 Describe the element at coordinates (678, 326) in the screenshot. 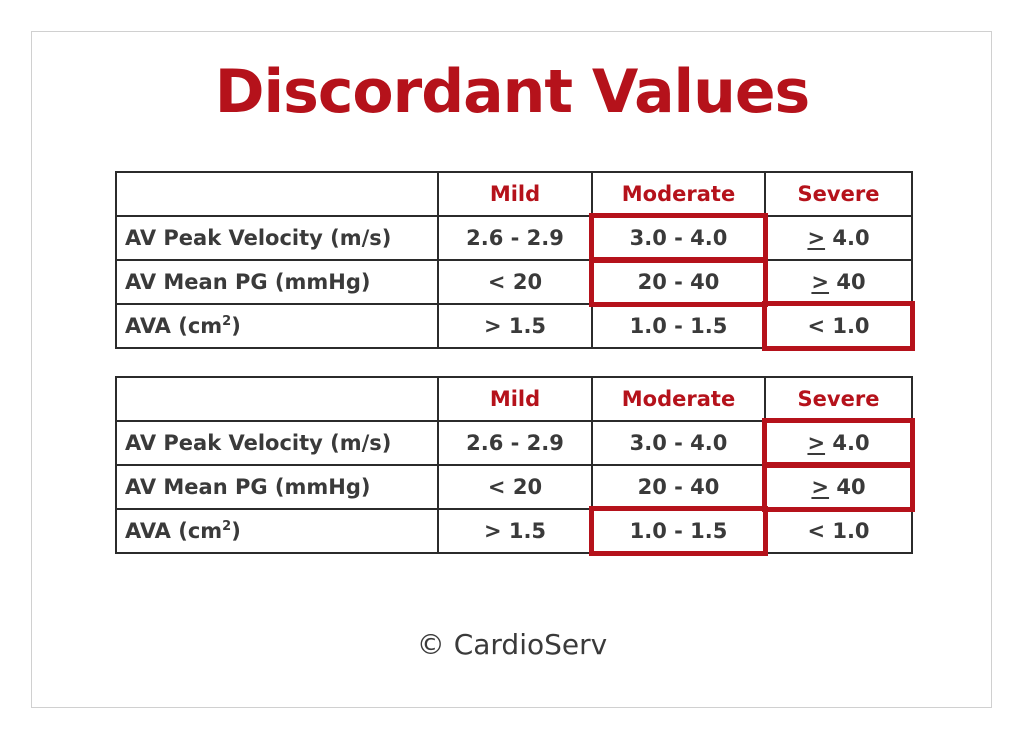

I see `cell-moderate: 1.0 - 1.5` at that location.